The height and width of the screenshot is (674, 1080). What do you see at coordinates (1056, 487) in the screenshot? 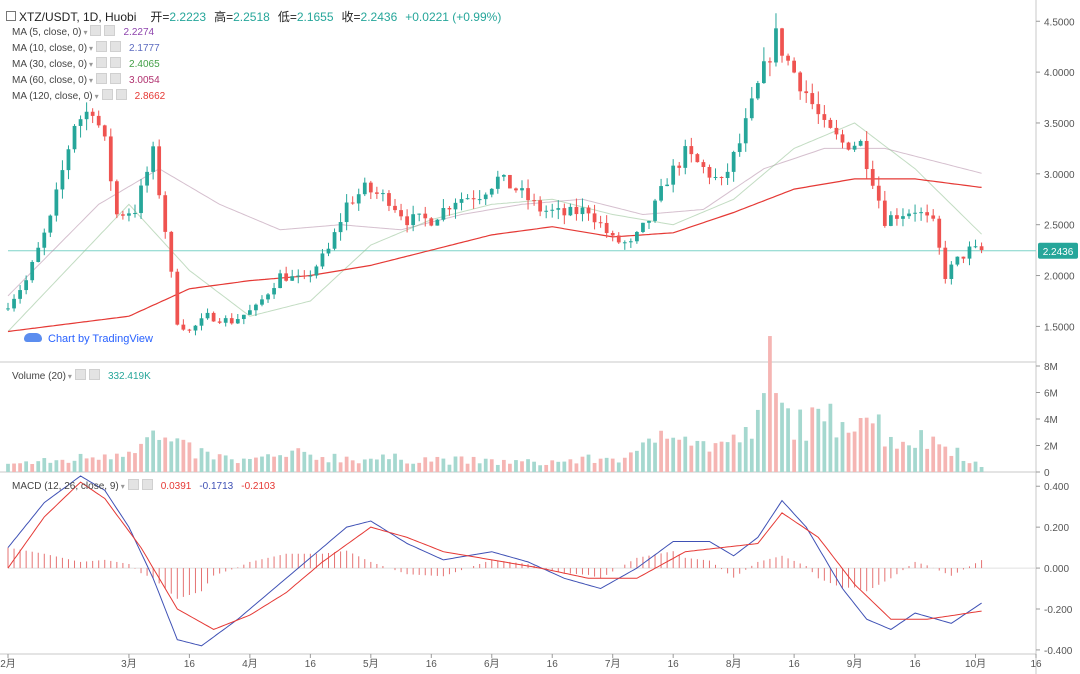
I see `macd-axis-label: 0.400` at bounding box center [1056, 487].